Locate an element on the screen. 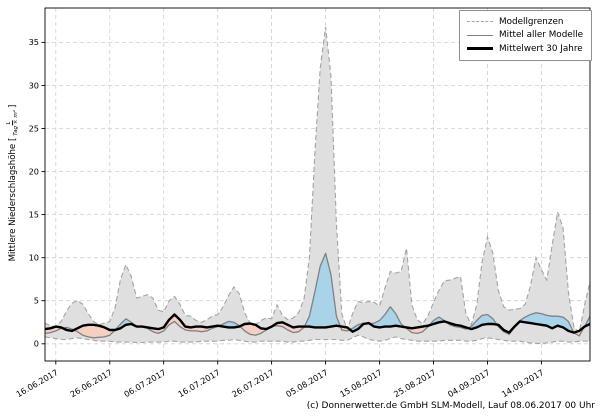 This screenshot has height=420, width=600. legend-item-model-range: Modellgrenzen is located at coordinates (525, 22).